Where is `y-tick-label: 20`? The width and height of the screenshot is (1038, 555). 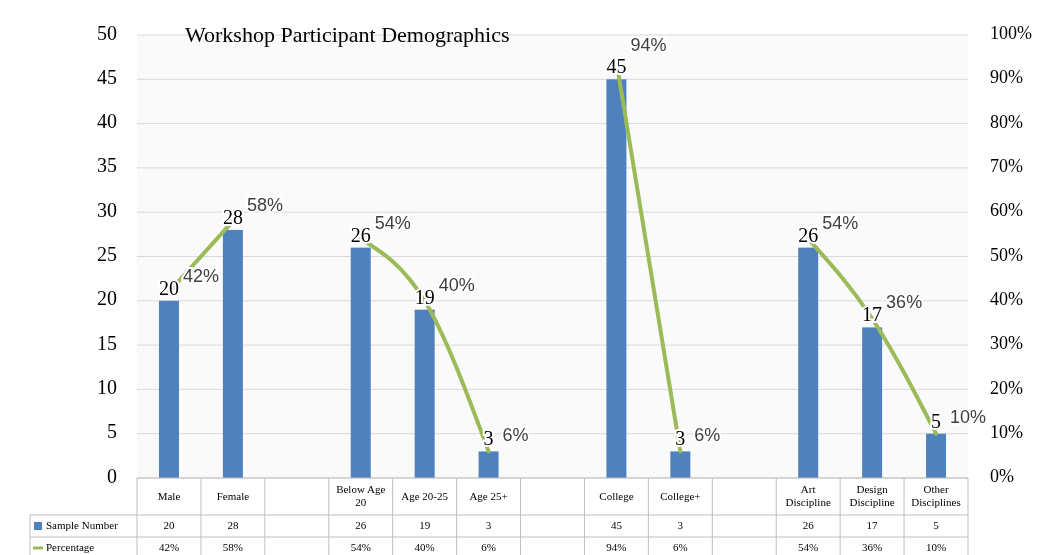
y-tick-label: 20 is located at coordinates (107, 298).